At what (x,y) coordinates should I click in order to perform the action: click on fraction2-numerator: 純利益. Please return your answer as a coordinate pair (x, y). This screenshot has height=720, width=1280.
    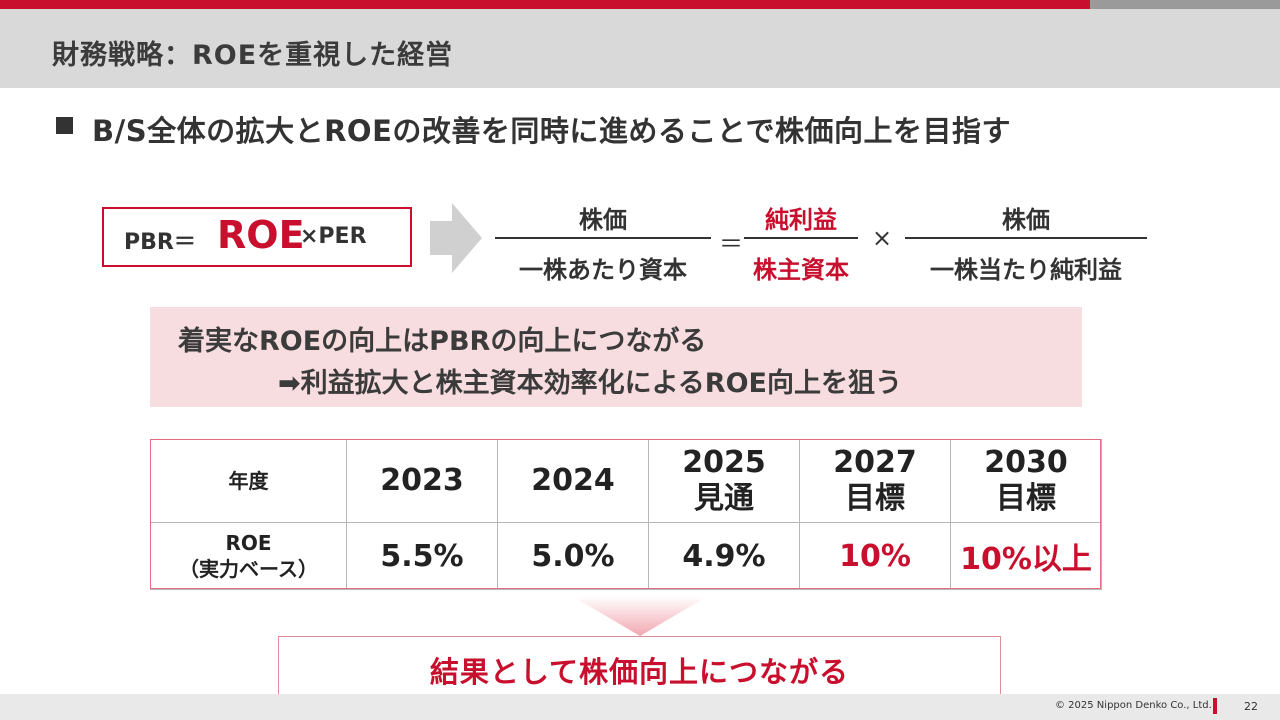
    Looking at the image, I should click on (801, 220).